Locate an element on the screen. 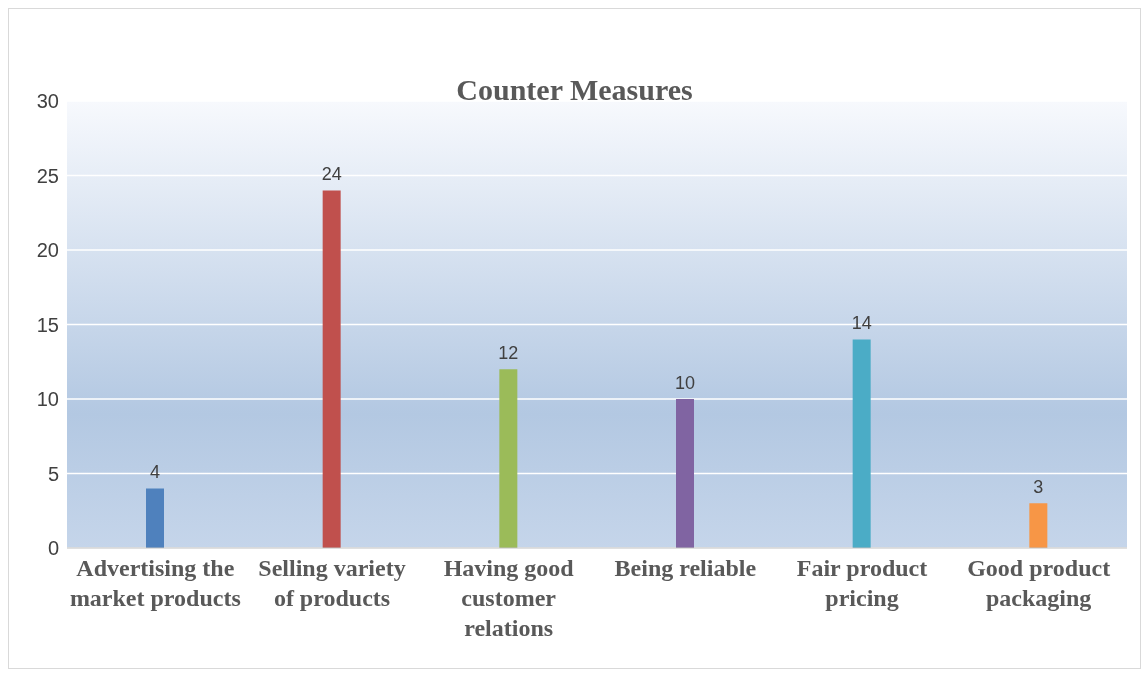  chart-title: Counter Measures is located at coordinates (574, 89).